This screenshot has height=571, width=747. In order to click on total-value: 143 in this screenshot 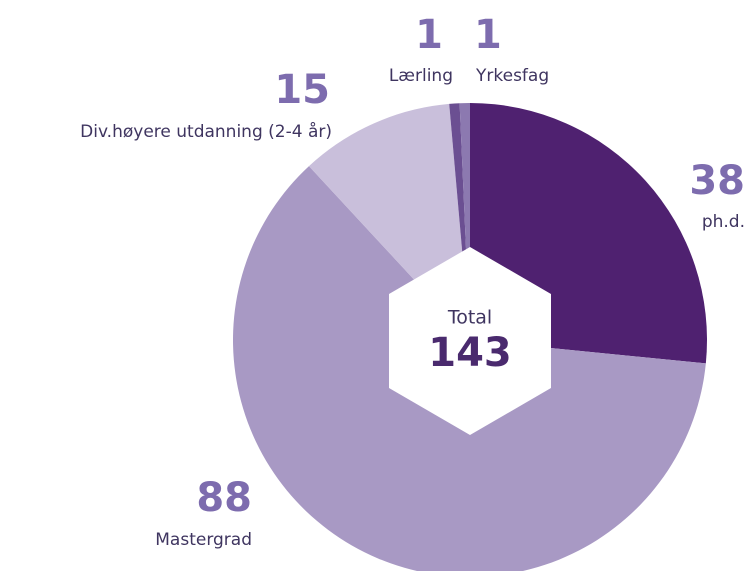, I will do `click(470, 353)`.